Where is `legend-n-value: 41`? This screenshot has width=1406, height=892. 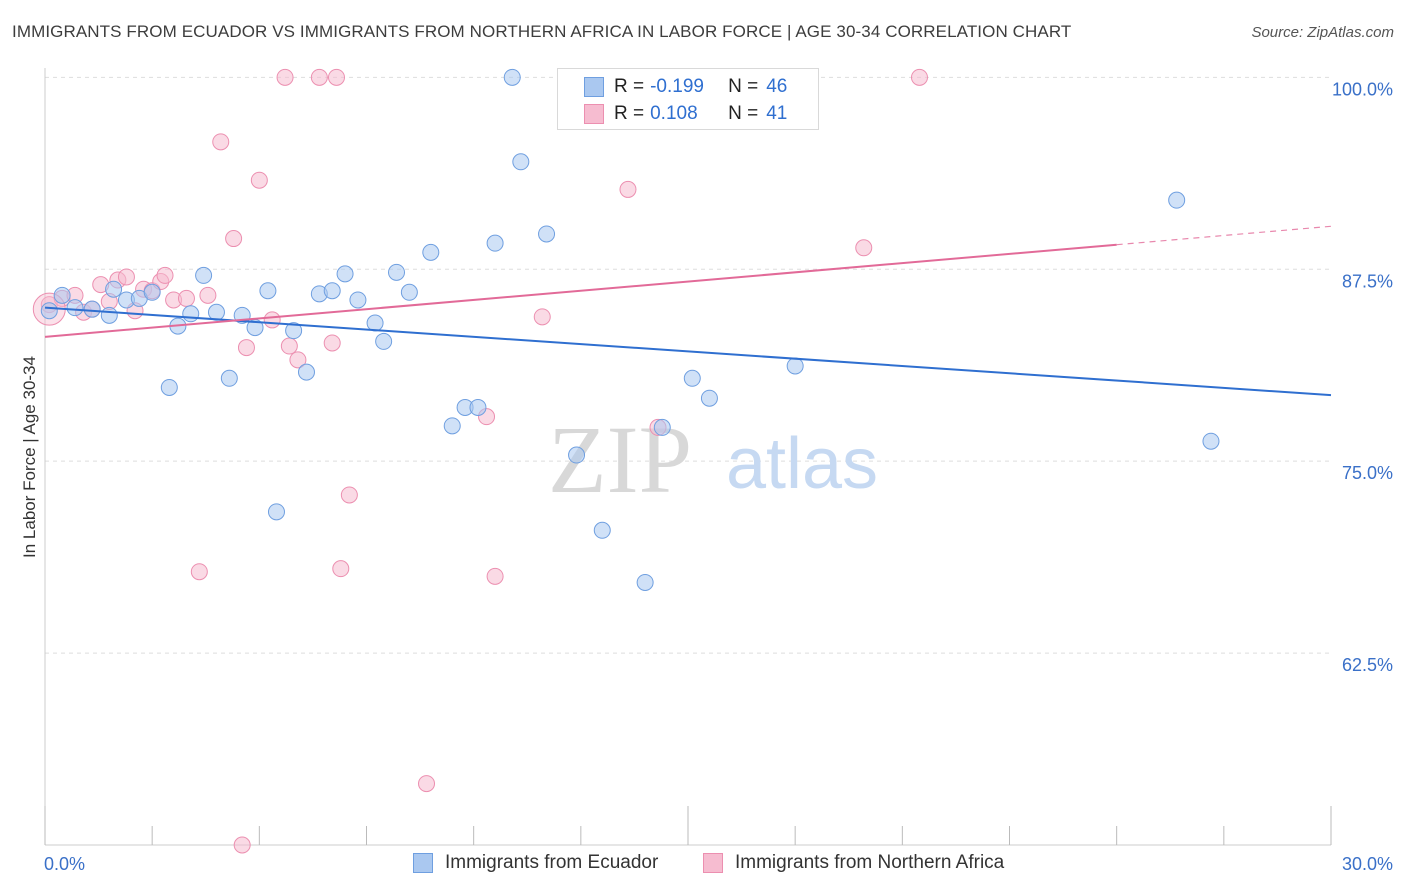
legend-n-value: 41 is located at coordinates (777, 113).